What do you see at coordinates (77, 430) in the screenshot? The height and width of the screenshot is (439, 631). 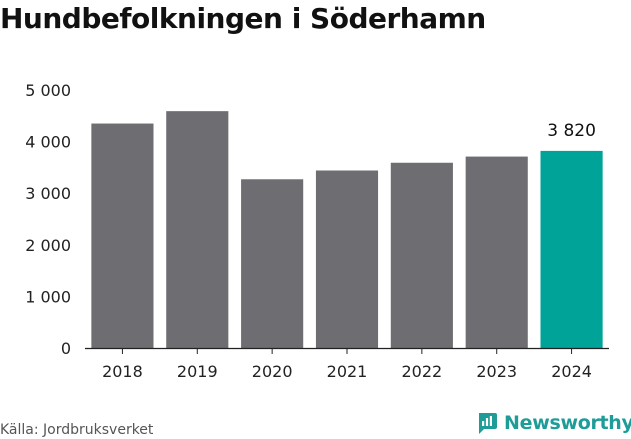 I see `source-note: Källa: Jordbruksverket` at bounding box center [77, 430].